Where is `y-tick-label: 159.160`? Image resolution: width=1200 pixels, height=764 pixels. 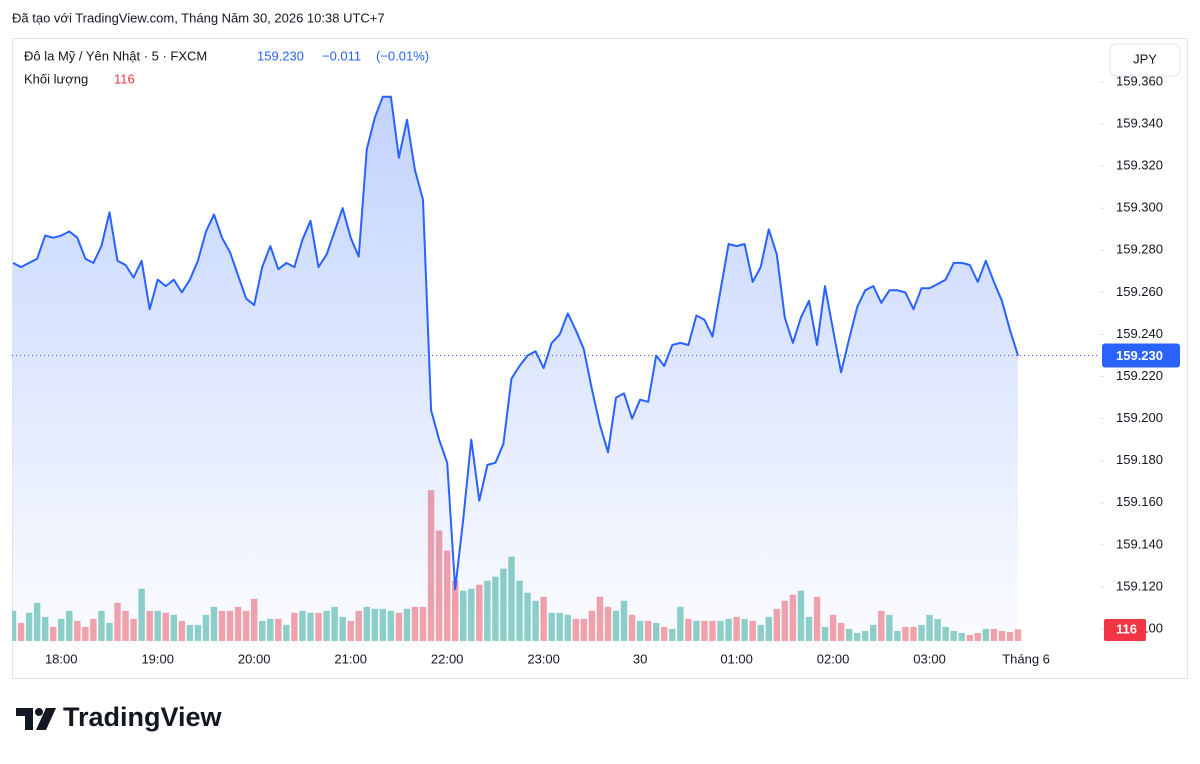 y-tick-label: 159.160 is located at coordinates (1139, 501).